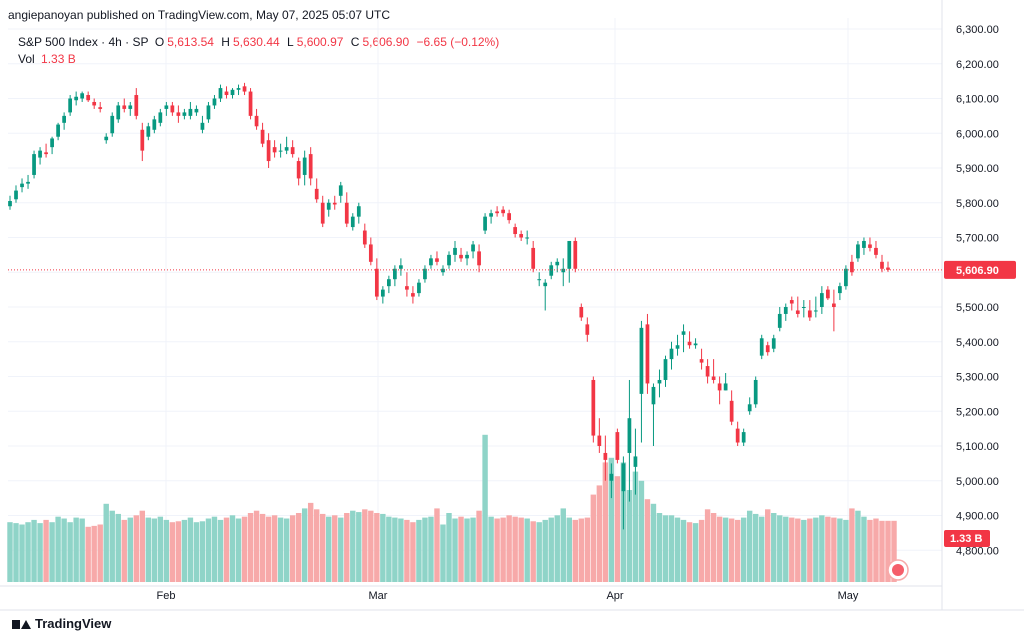  I want to click on high-value: 5,630.44, so click(256, 42).